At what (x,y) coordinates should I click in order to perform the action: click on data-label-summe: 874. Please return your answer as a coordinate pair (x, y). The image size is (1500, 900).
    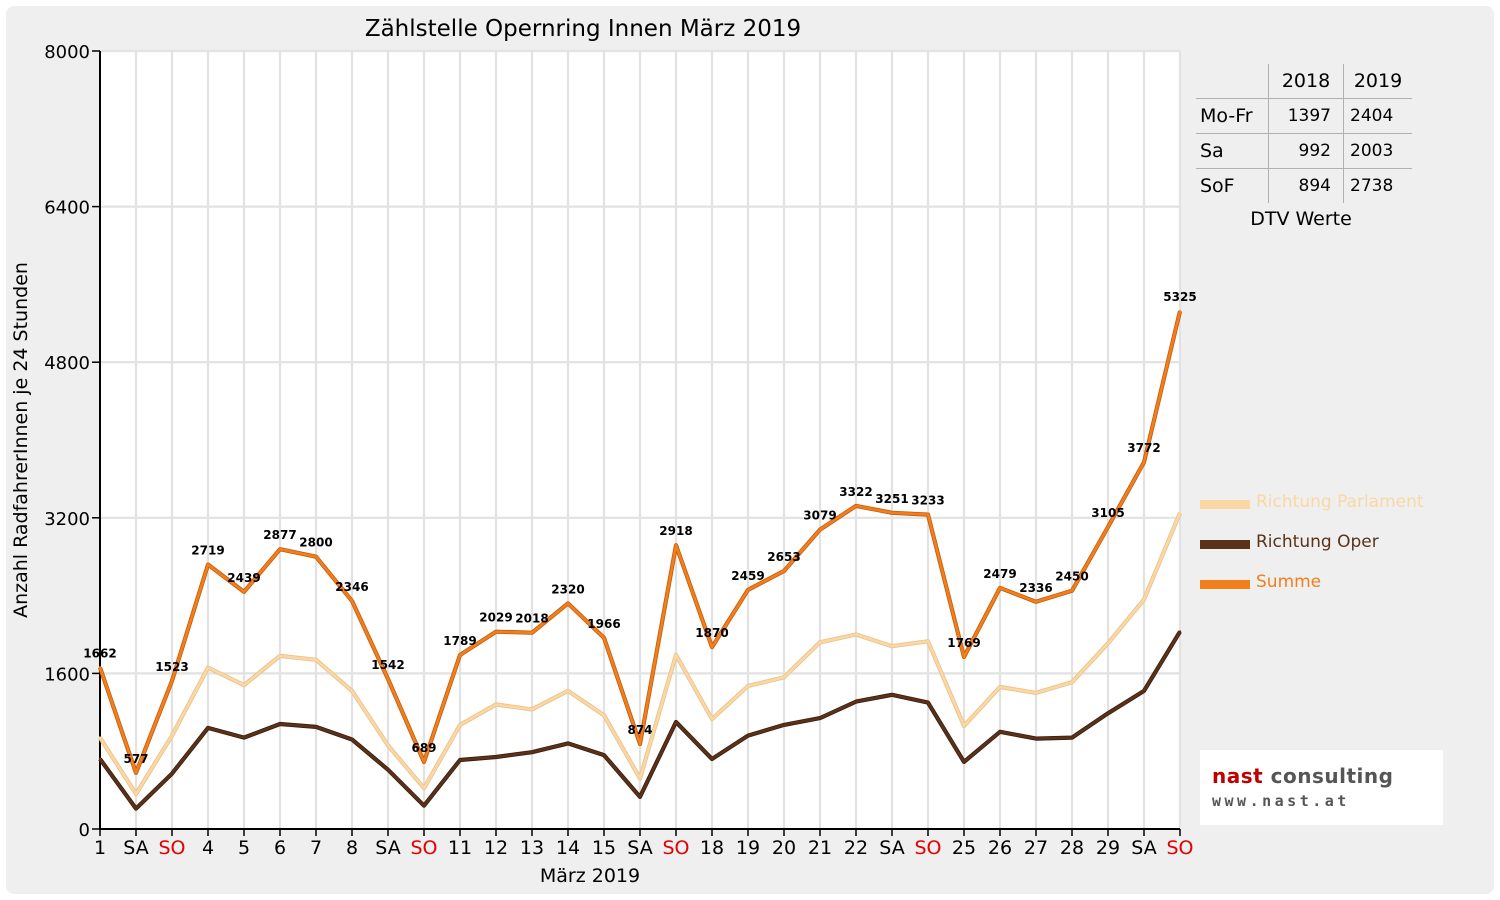
    Looking at the image, I should click on (639, 730).